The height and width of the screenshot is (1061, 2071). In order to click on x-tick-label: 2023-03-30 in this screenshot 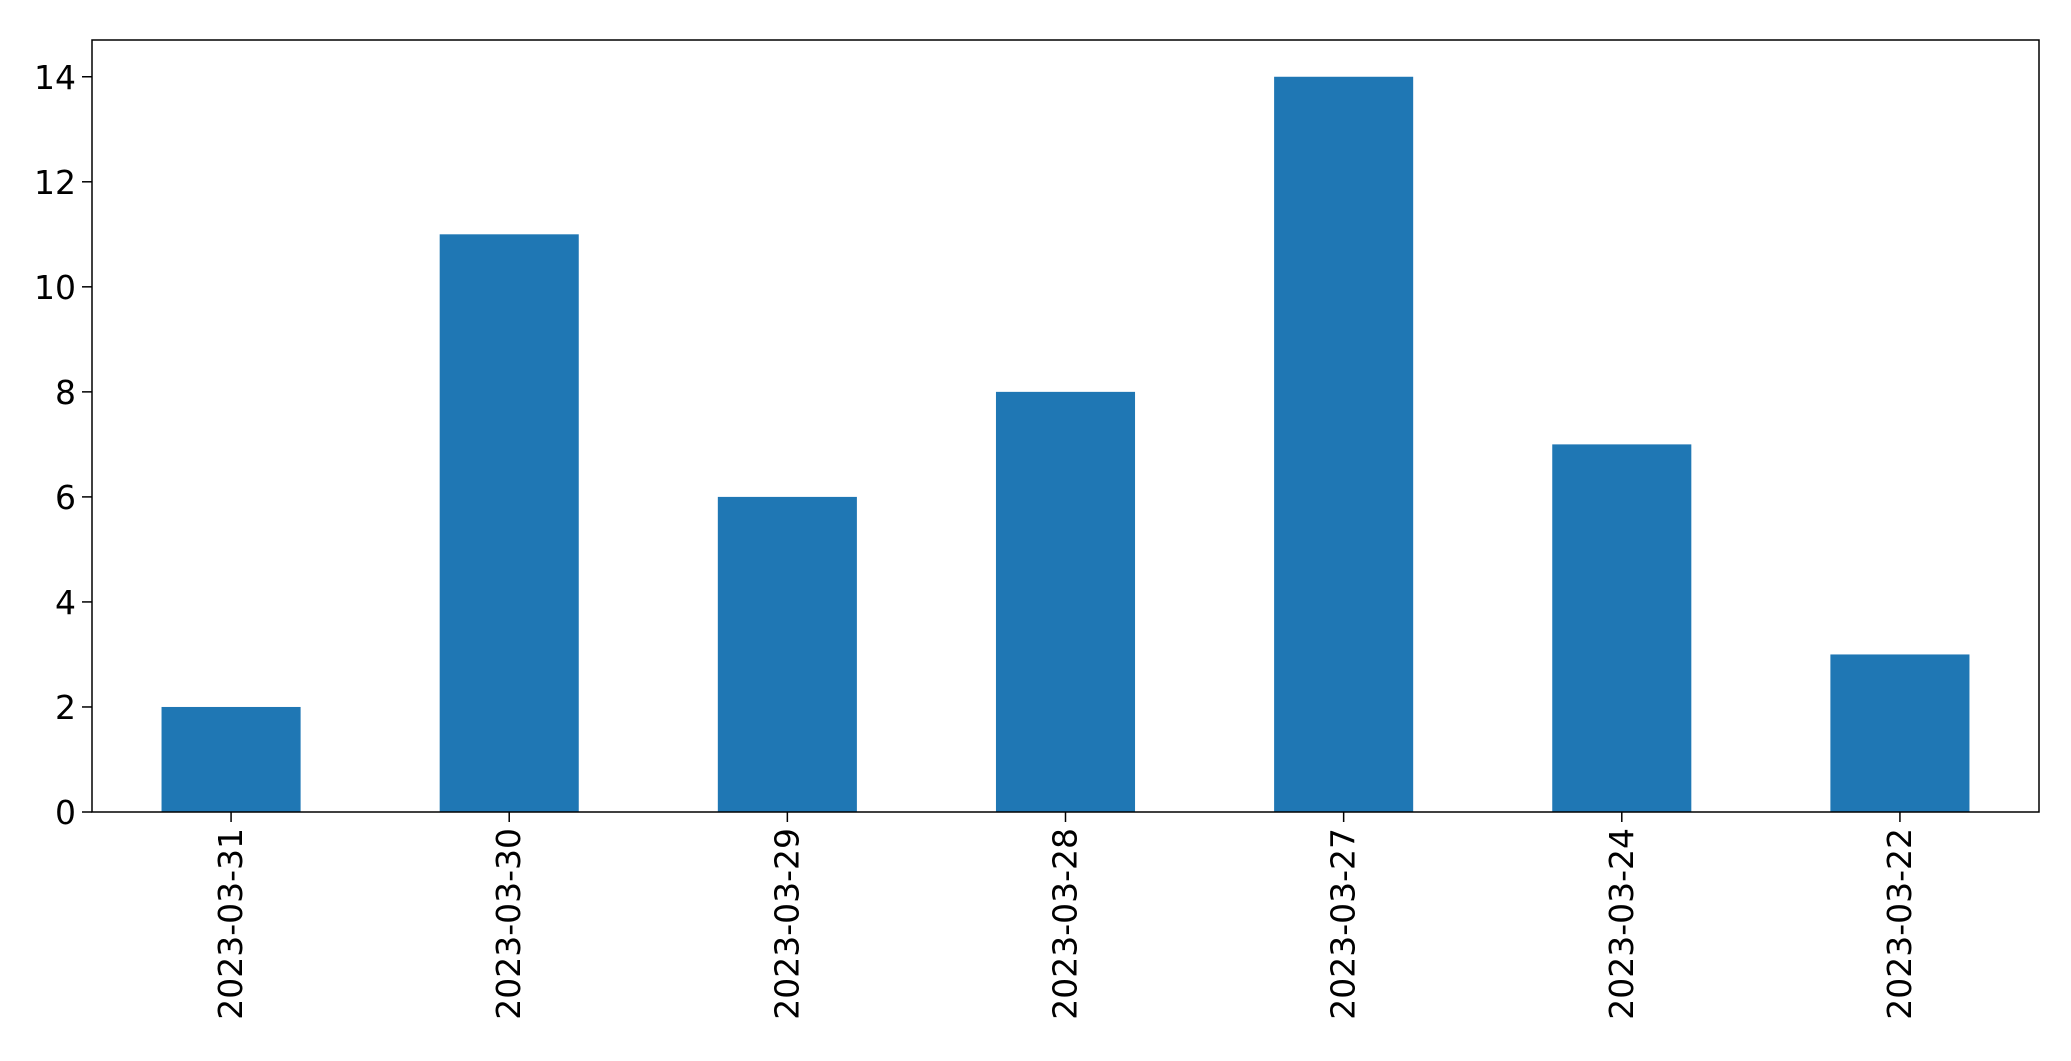, I will do `click(508, 924)`.